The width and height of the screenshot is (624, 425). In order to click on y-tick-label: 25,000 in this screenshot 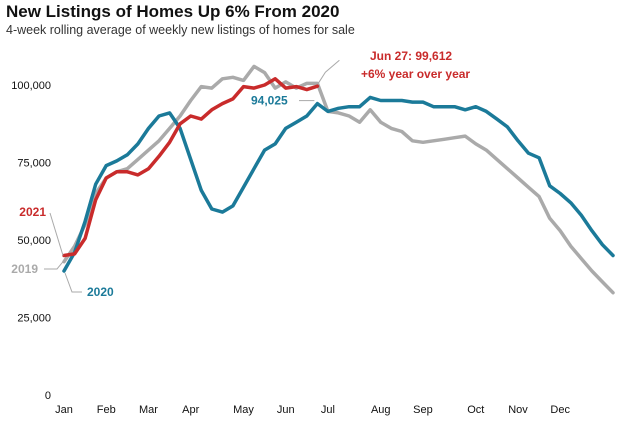, I will do `click(34, 319)`.